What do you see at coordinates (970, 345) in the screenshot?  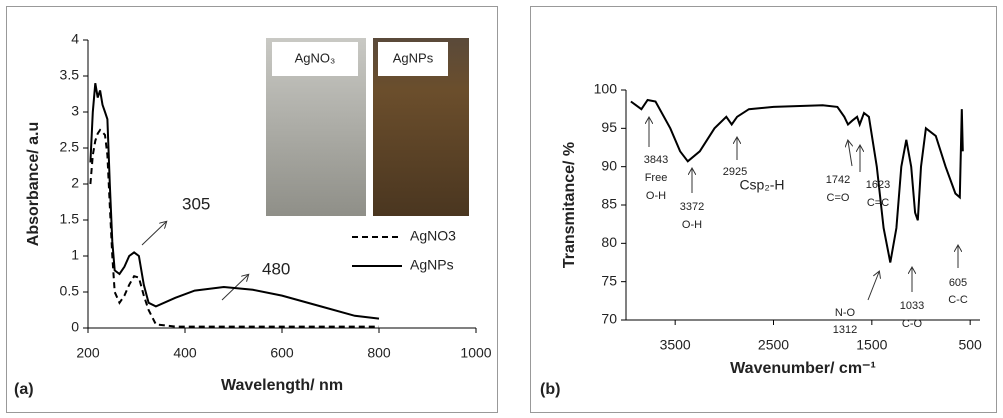 I see `x-tick-label: 500` at bounding box center [970, 345].